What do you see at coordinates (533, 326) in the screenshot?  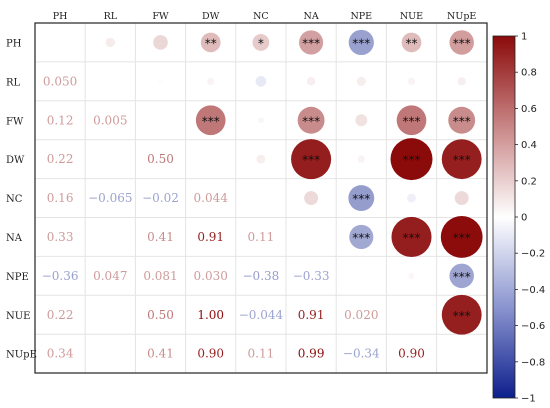 I see `colorbar-tick-label: −0.6` at bounding box center [533, 326].